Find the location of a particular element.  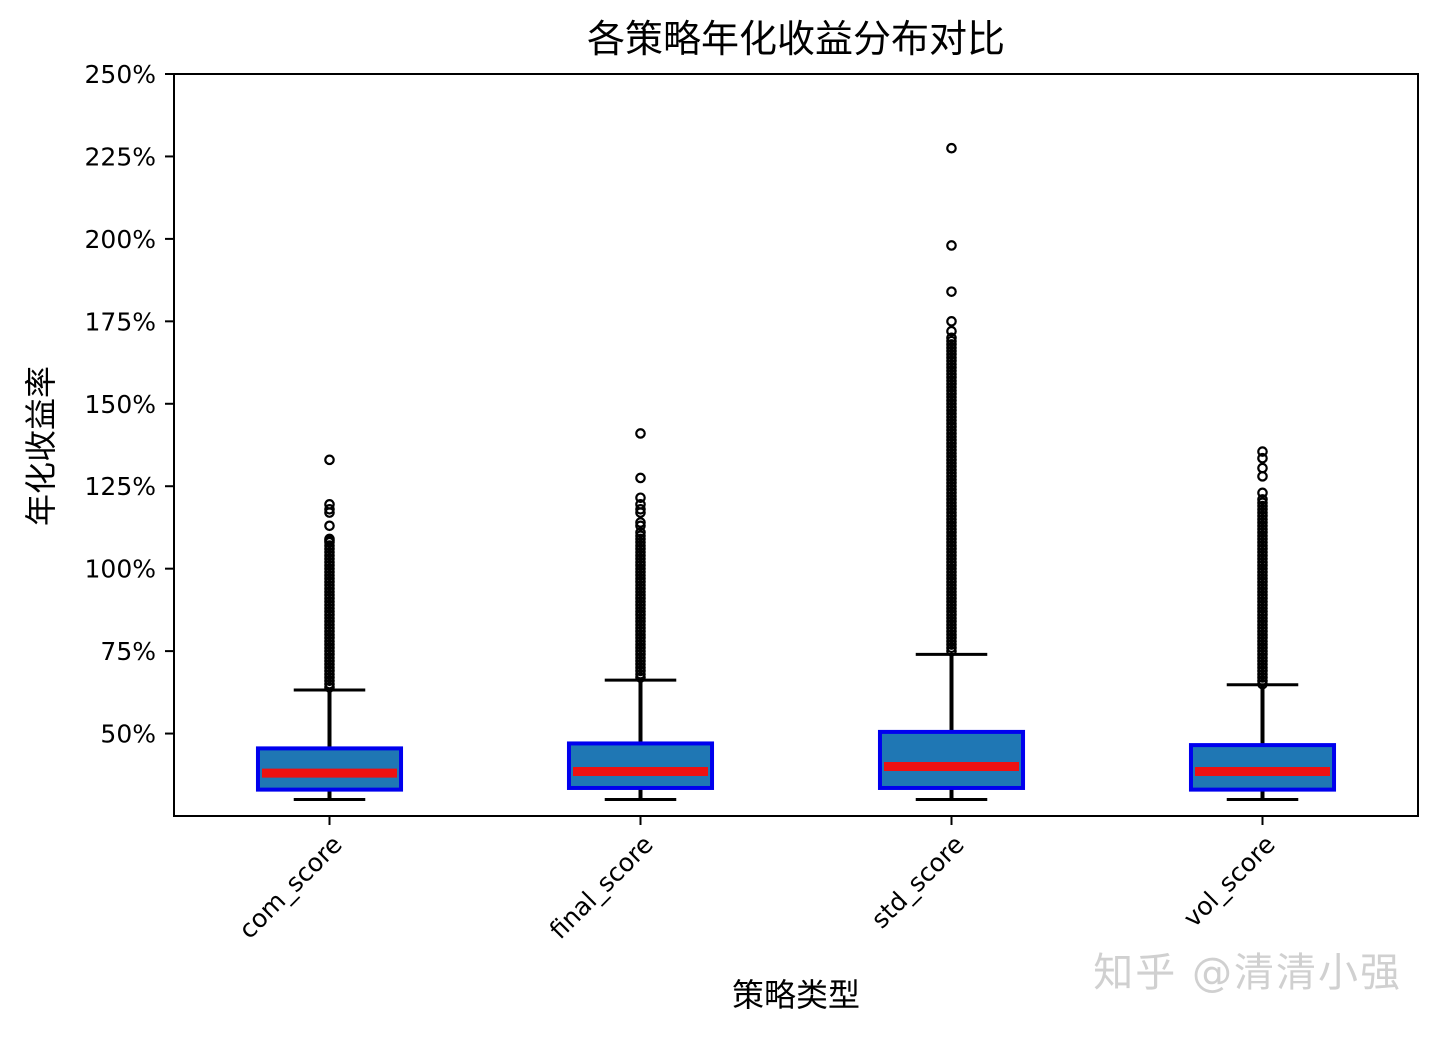

x-tick-label: final_score is located at coordinates (601, 887).